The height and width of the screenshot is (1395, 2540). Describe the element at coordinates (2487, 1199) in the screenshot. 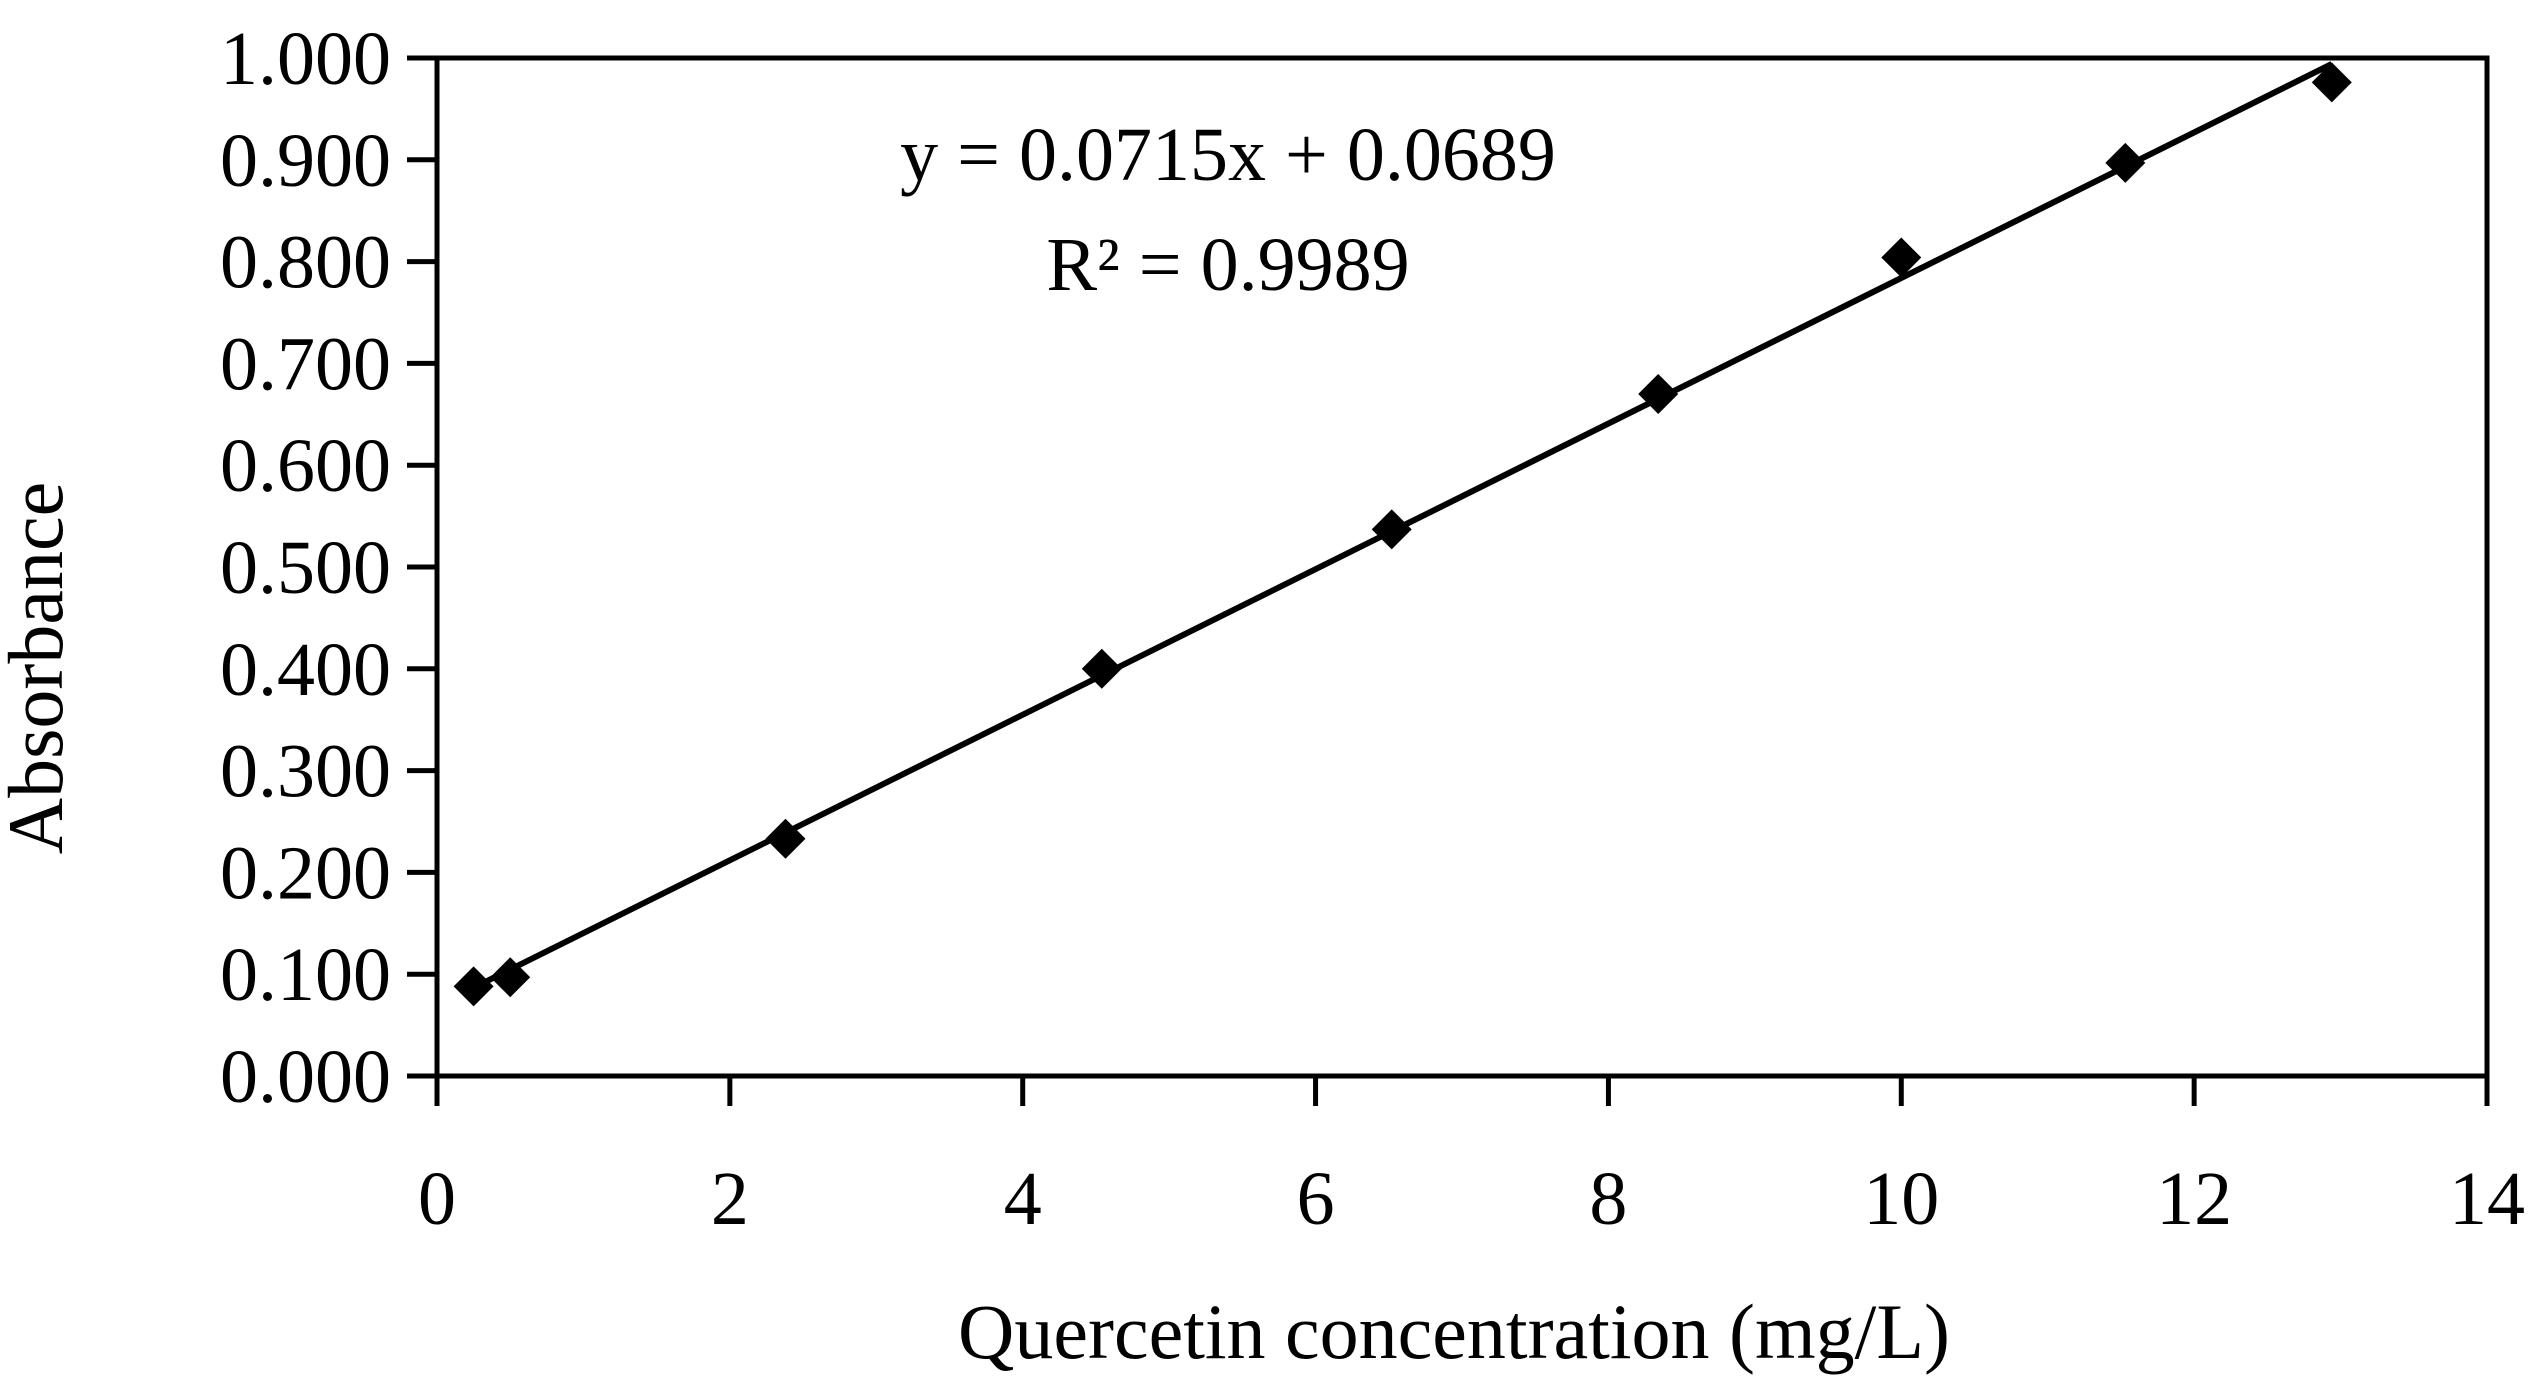

I see `x-tick-label: 14` at that location.